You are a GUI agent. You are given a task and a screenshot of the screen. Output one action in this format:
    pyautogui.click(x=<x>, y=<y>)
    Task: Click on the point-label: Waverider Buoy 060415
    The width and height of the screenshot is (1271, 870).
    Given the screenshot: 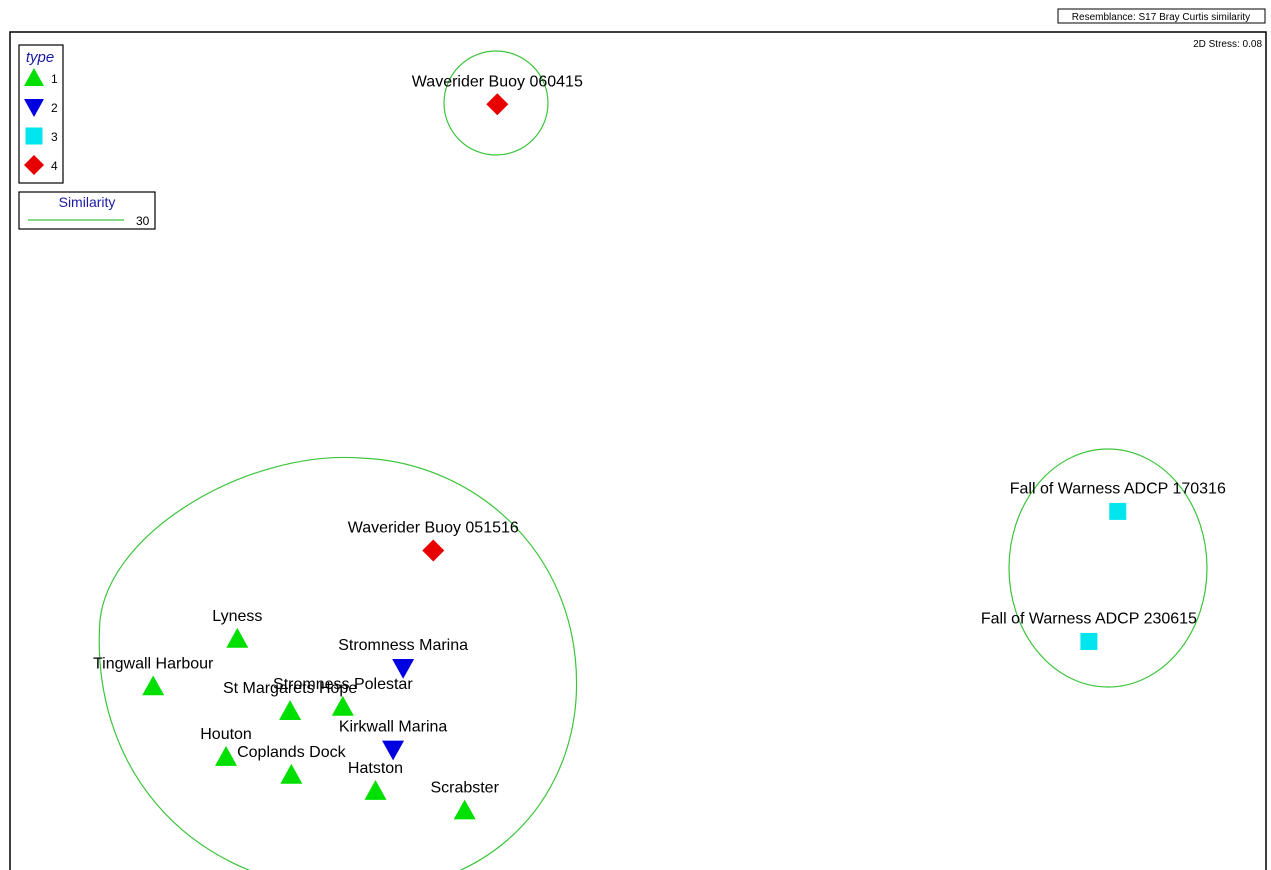 What is the action you would take?
    pyautogui.click(x=497, y=81)
    